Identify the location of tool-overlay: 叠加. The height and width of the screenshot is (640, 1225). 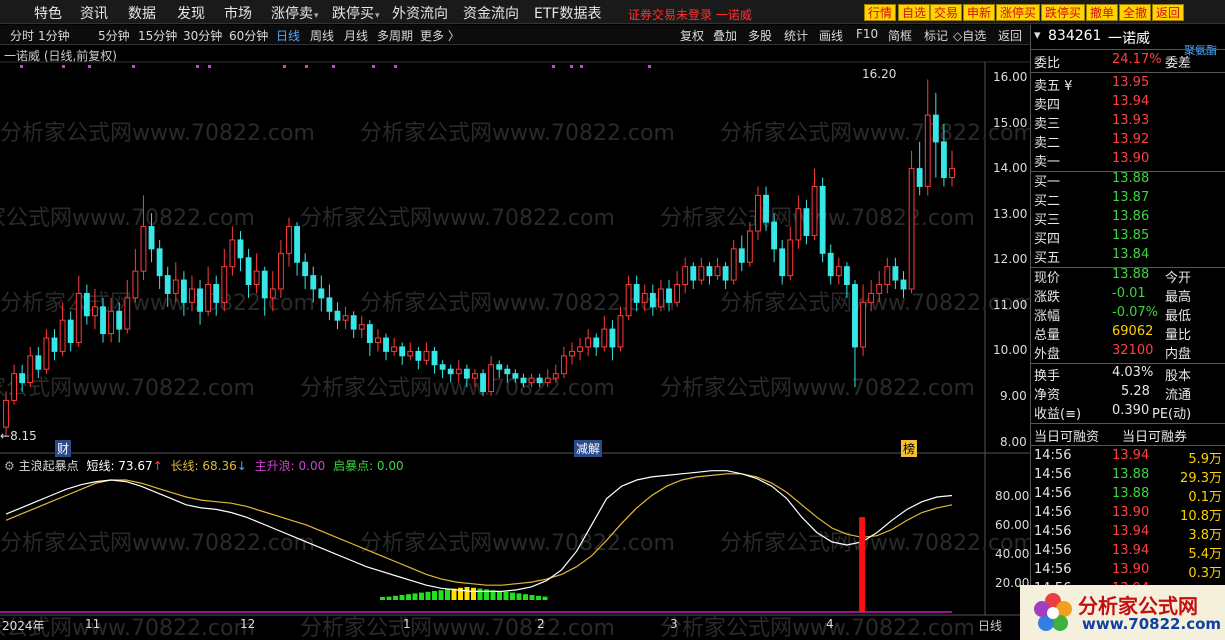
(725, 36).